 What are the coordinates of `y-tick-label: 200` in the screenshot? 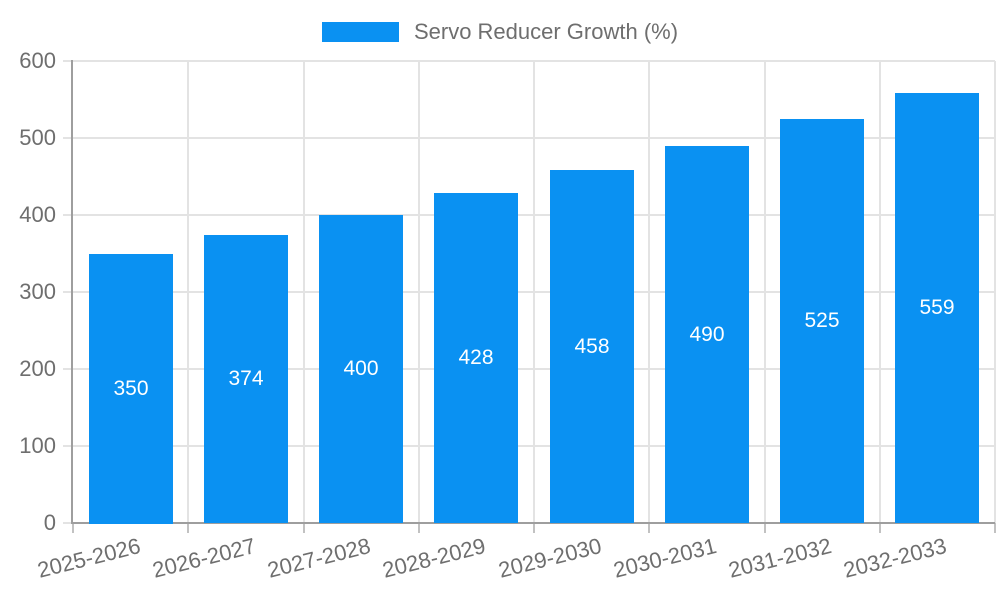 It's located at (37, 368).